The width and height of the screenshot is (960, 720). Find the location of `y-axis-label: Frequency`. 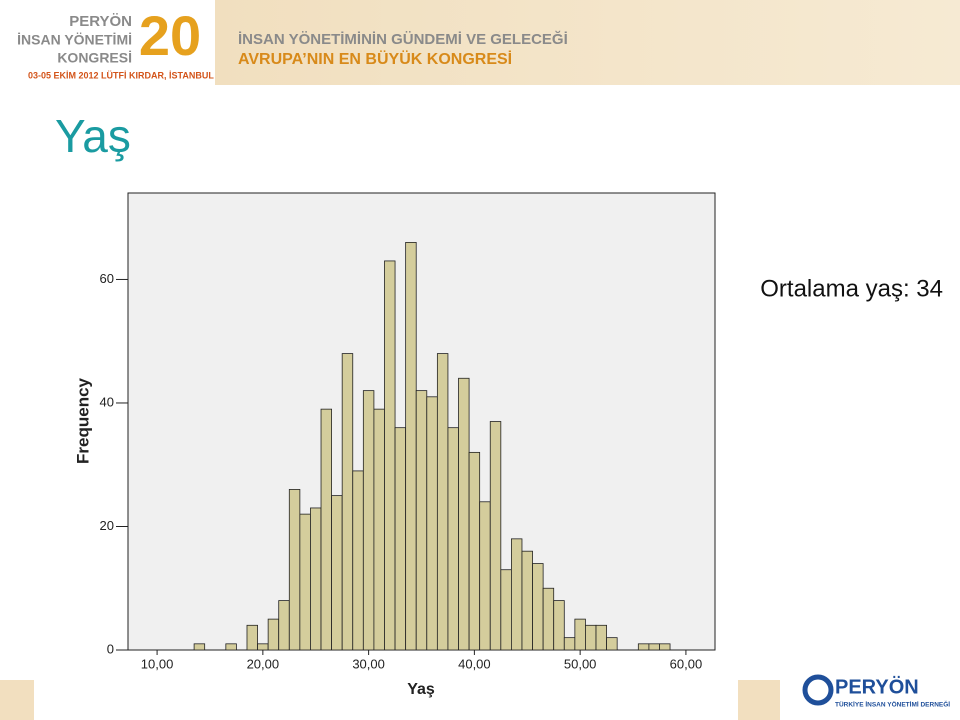

y-axis-label: Frequency is located at coordinates (82, 420).